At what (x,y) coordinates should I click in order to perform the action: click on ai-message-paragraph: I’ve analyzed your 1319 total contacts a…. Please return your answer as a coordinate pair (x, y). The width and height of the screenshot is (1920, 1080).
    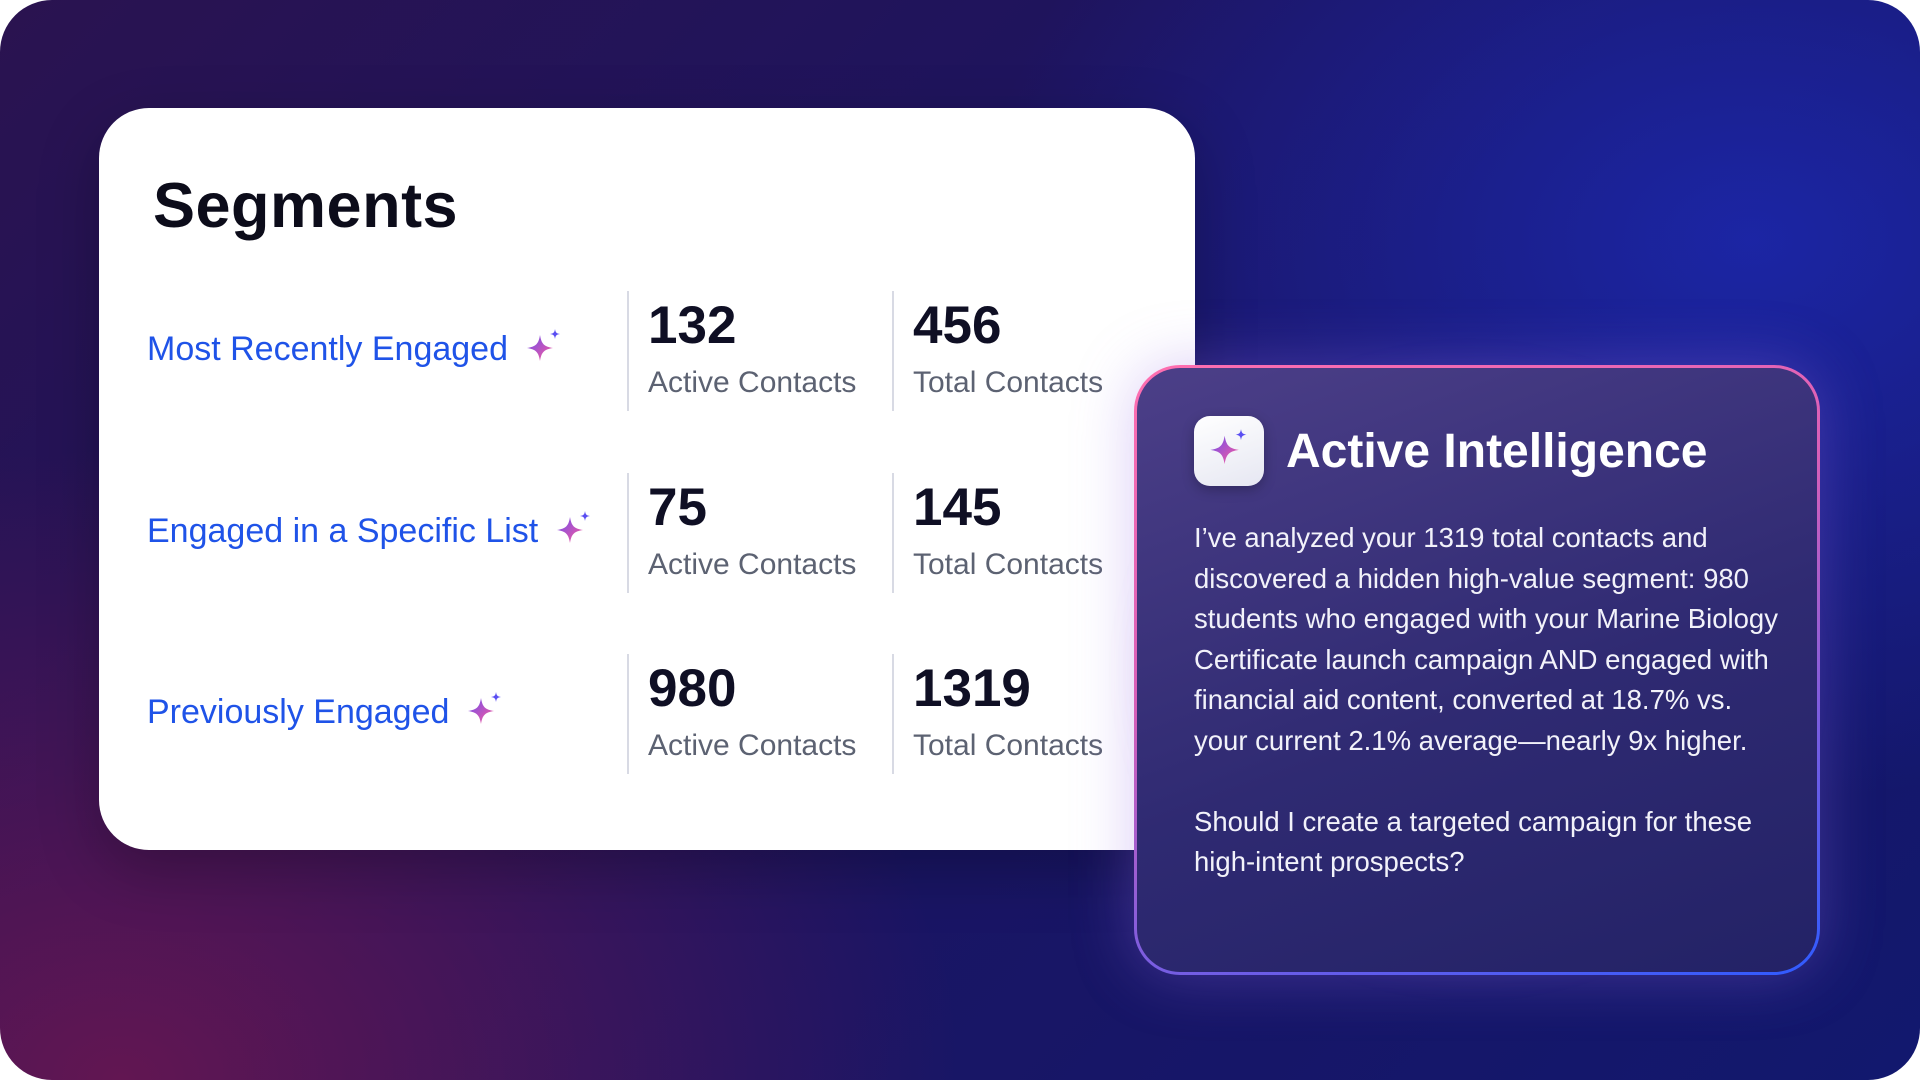
    Looking at the image, I should click on (1486, 639).